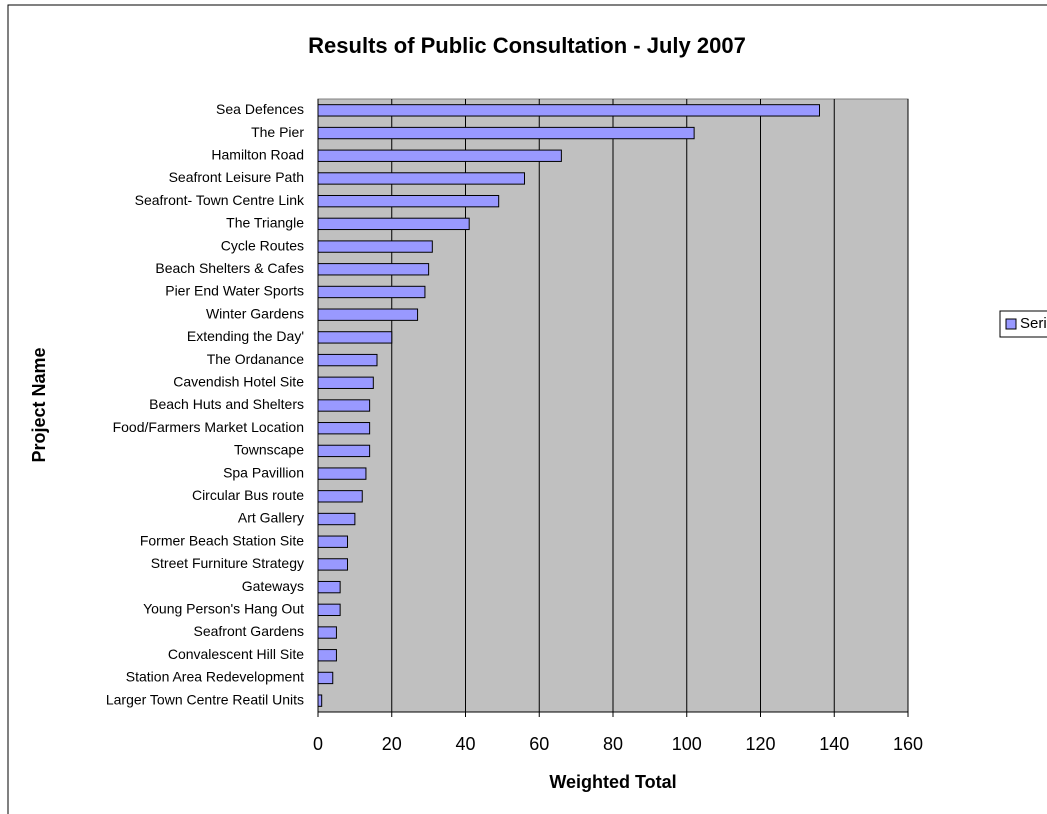 This screenshot has width=1047, height=814. What do you see at coordinates (613, 744) in the screenshot?
I see `x-tick-label: 80` at bounding box center [613, 744].